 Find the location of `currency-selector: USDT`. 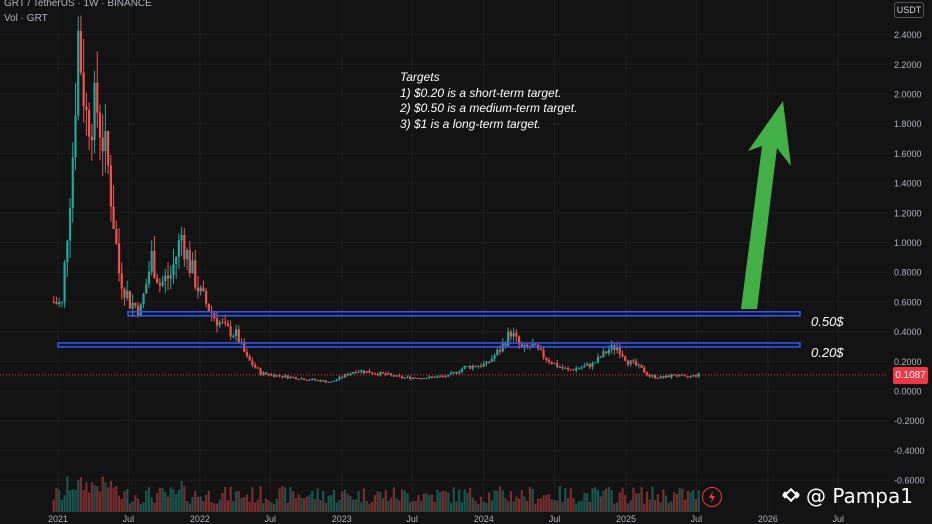

currency-selector: USDT is located at coordinates (909, 10).